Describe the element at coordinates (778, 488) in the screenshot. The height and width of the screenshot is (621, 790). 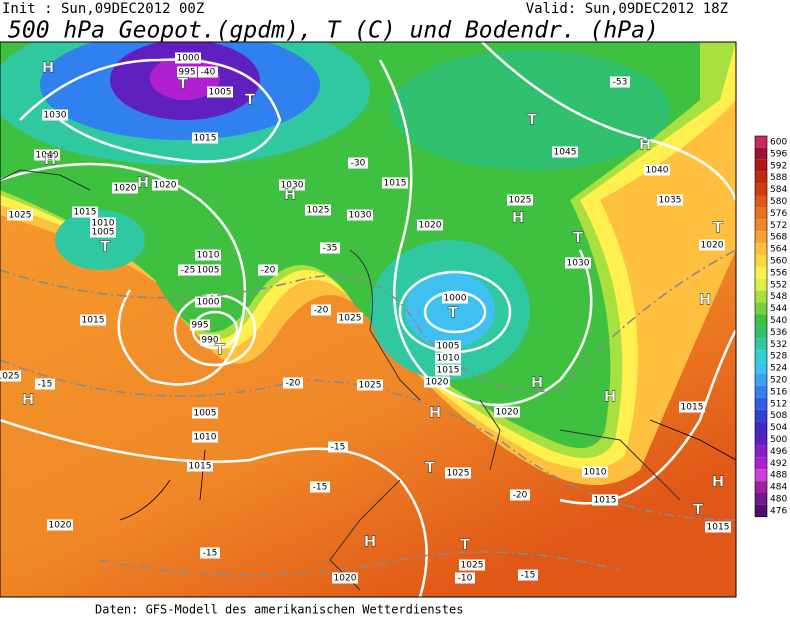
I see `colorbar-tick-label: 484` at that location.